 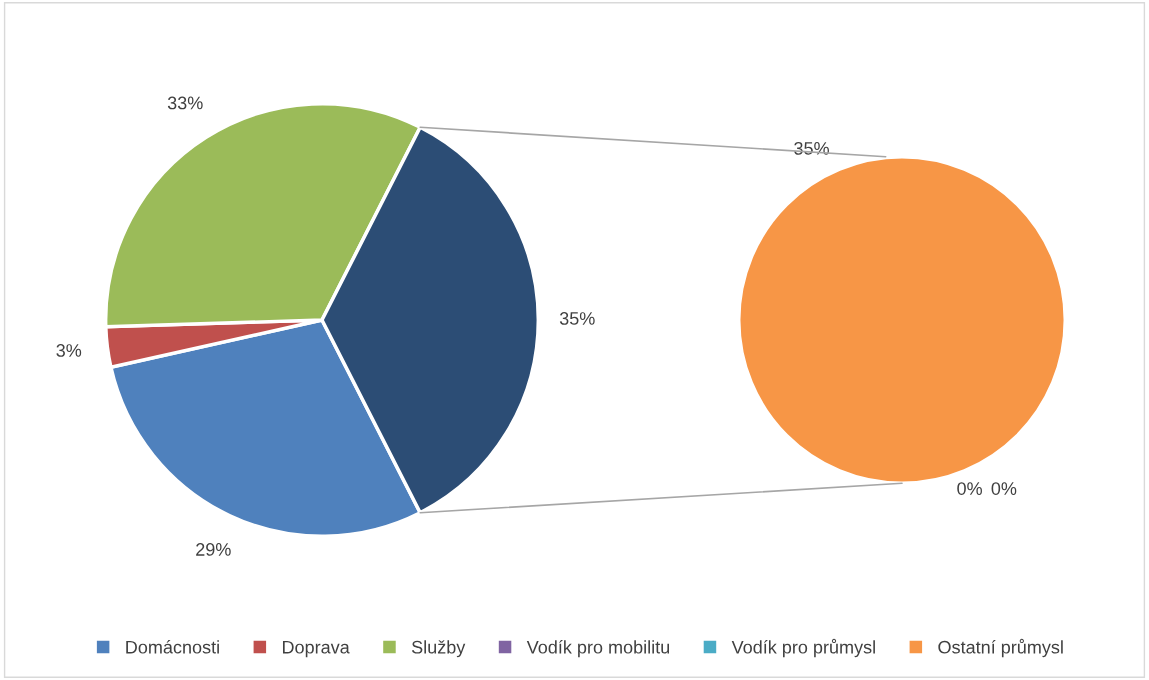 What do you see at coordinates (598, 649) in the screenshot?
I see `legend-label: Vodík pro mobilitu` at bounding box center [598, 649].